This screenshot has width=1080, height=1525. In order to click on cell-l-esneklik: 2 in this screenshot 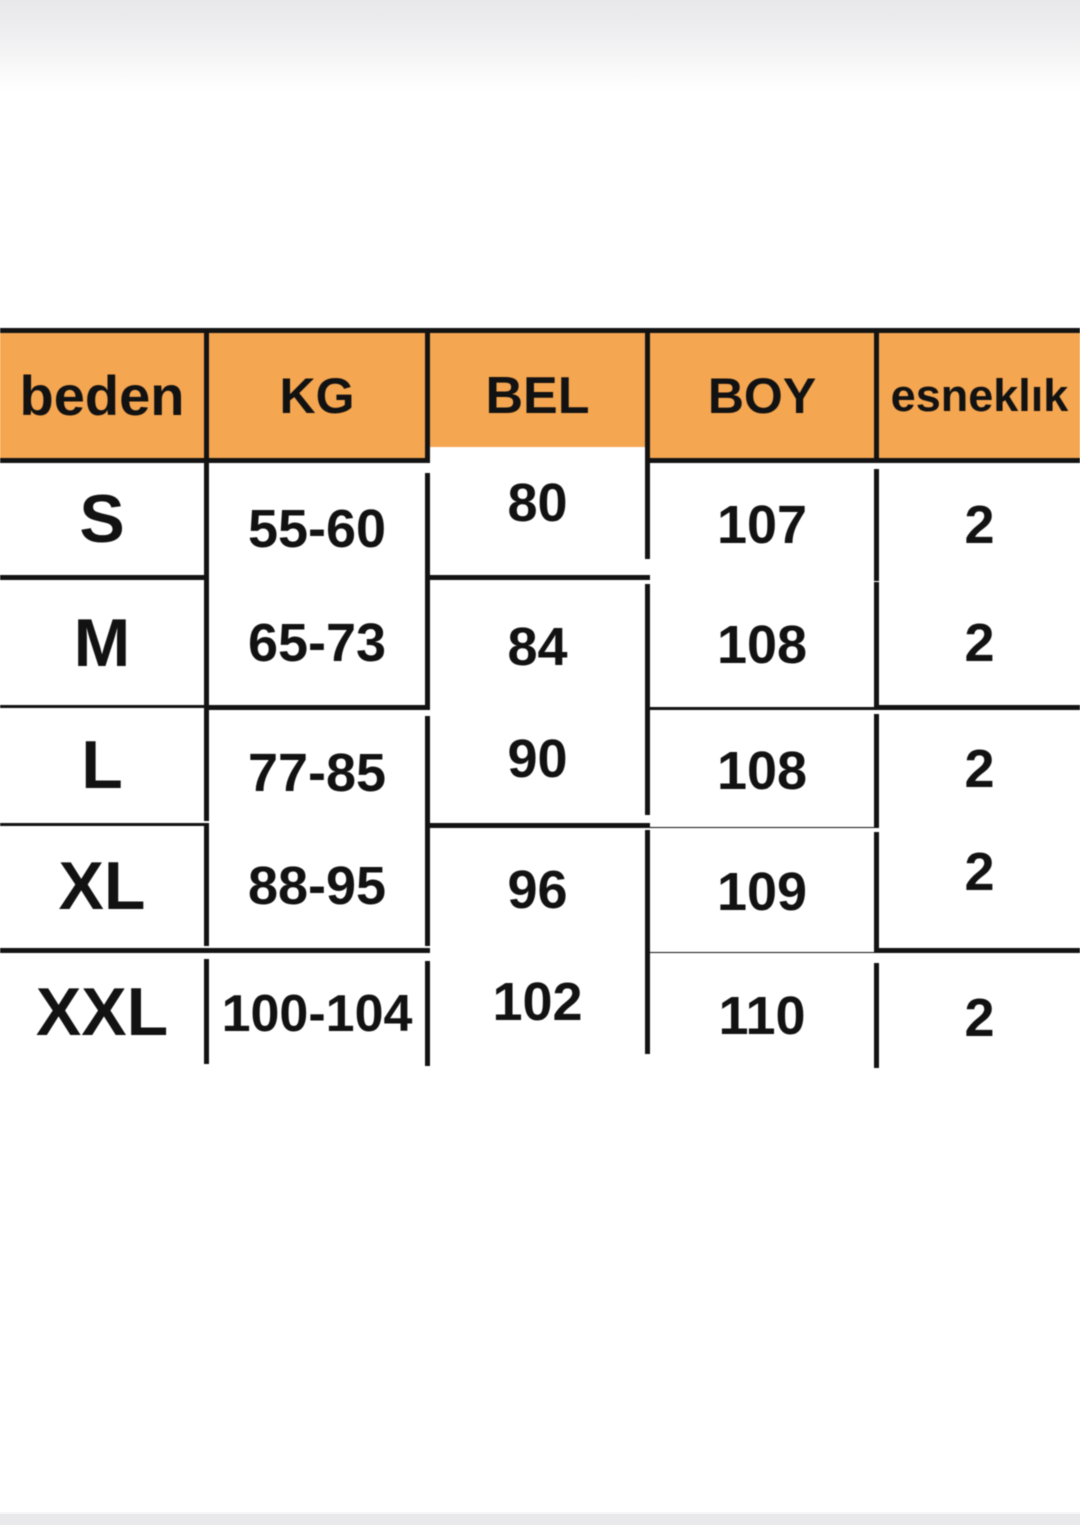, I will do `click(979, 768)`.